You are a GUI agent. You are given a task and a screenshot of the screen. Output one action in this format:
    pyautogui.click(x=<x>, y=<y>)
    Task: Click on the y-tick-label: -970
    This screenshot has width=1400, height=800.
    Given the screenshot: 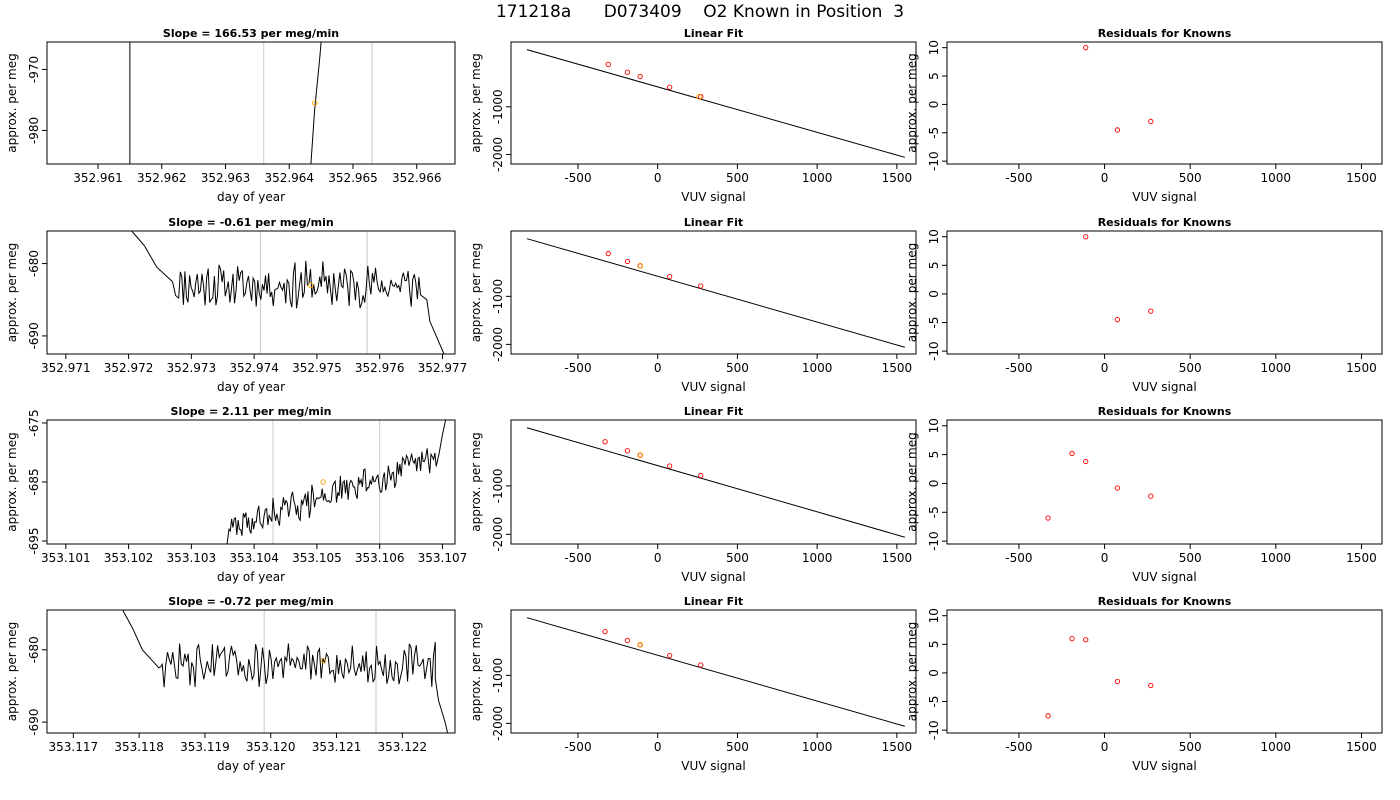 What is the action you would take?
    pyautogui.click(x=34, y=69)
    